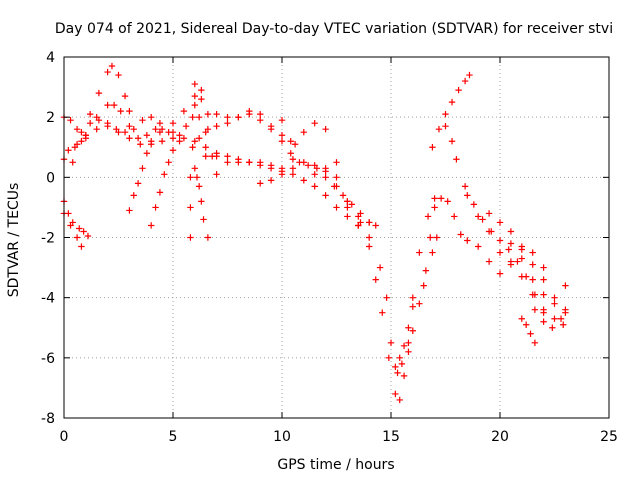 The image size is (640, 480). What do you see at coordinates (50, 58) in the screenshot?
I see `y-tick-label: 4` at bounding box center [50, 58].